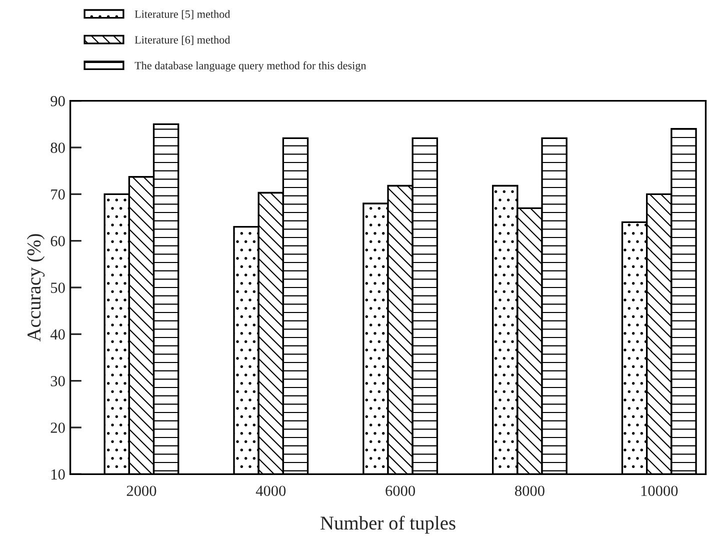  What do you see at coordinates (57, 241) in the screenshot?
I see `y-tick-label: 60` at bounding box center [57, 241].